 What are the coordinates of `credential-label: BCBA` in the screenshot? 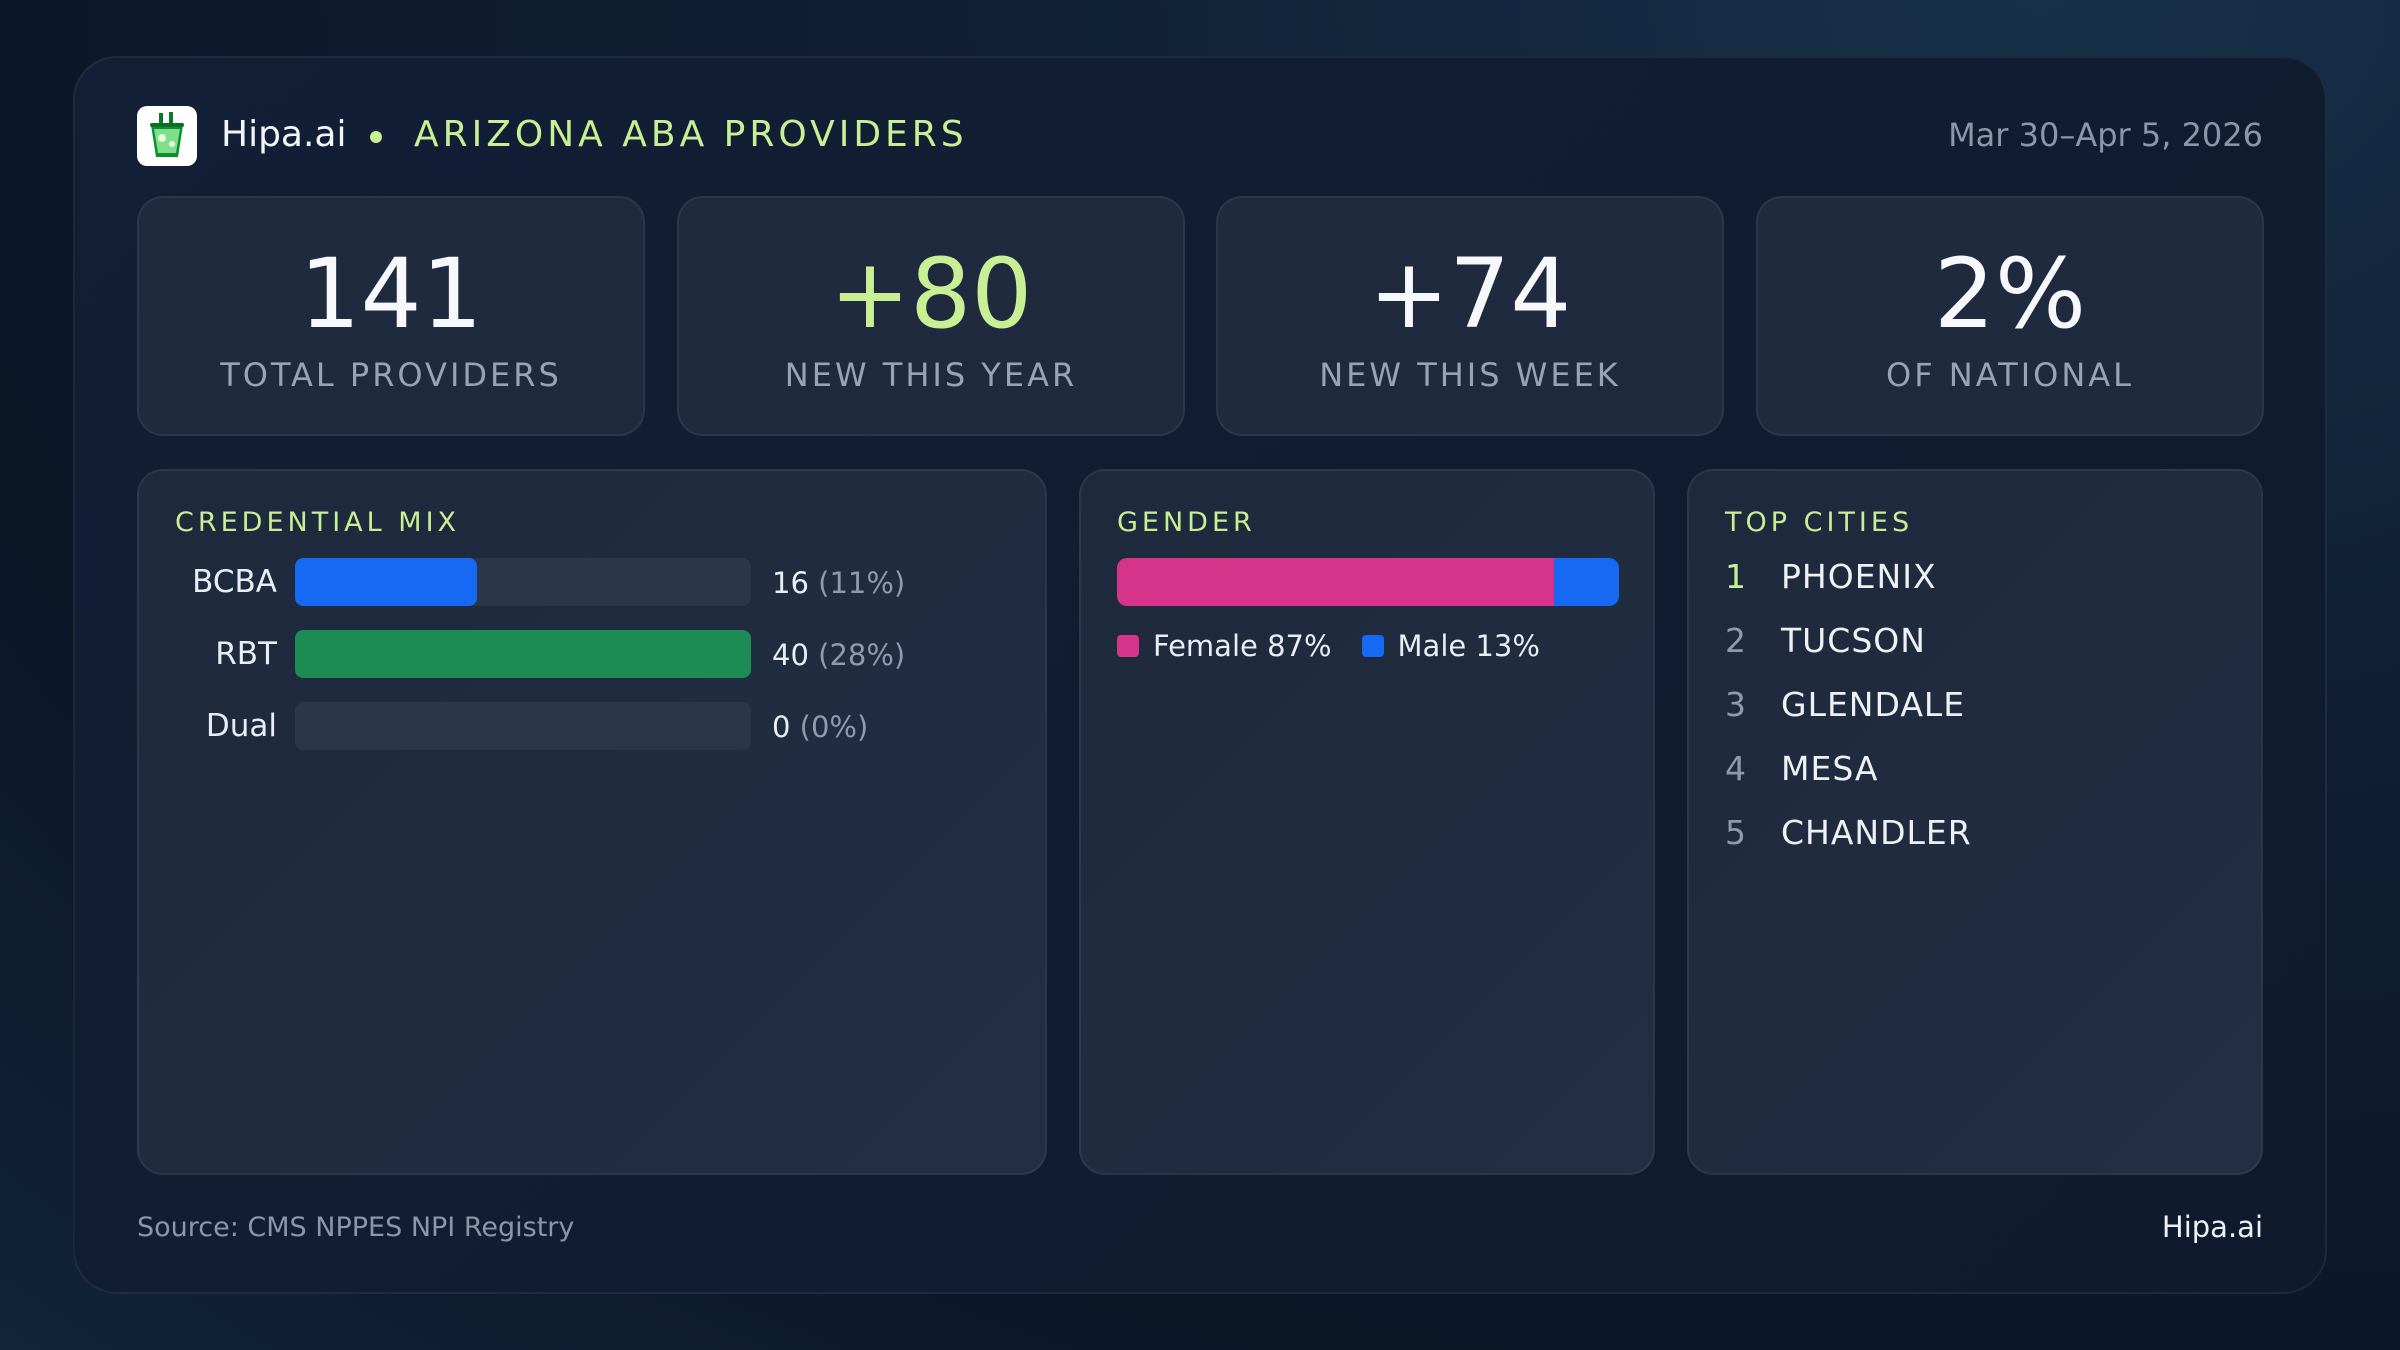 It's located at (234, 582).